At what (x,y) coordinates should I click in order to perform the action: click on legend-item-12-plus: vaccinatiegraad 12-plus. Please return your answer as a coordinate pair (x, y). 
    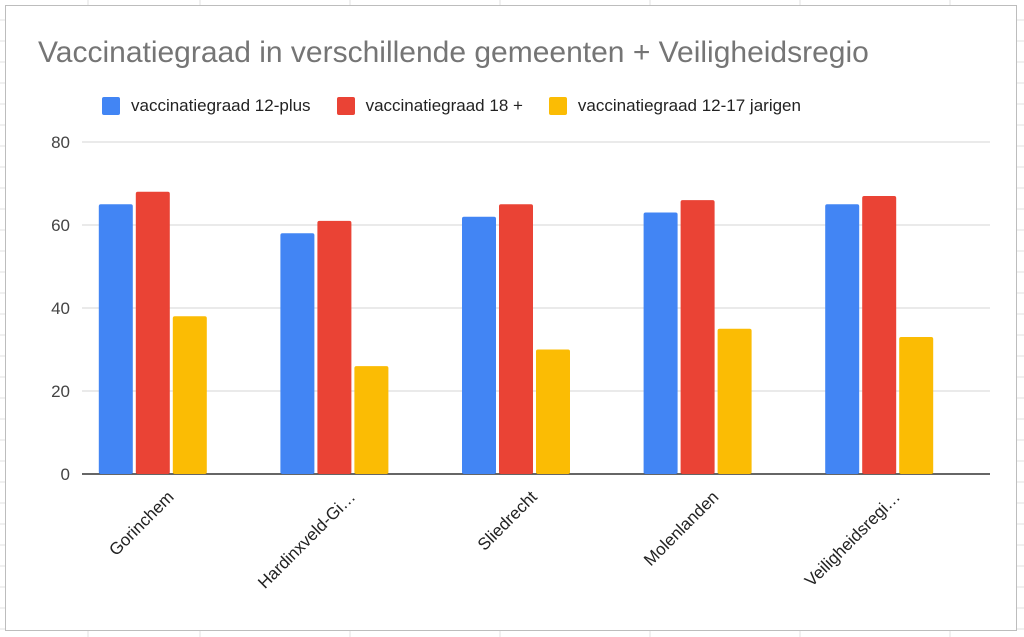
    Looking at the image, I should click on (206, 106).